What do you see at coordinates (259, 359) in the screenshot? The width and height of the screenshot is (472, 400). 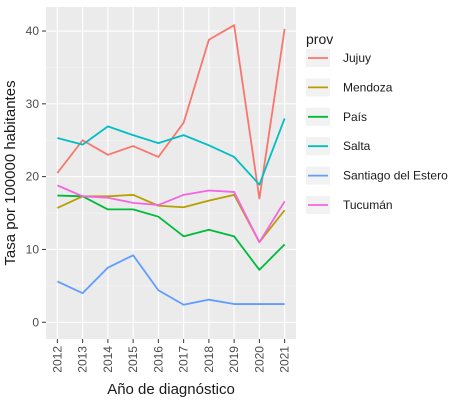 I see `x-tick-label: 2020` at bounding box center [259, 359].